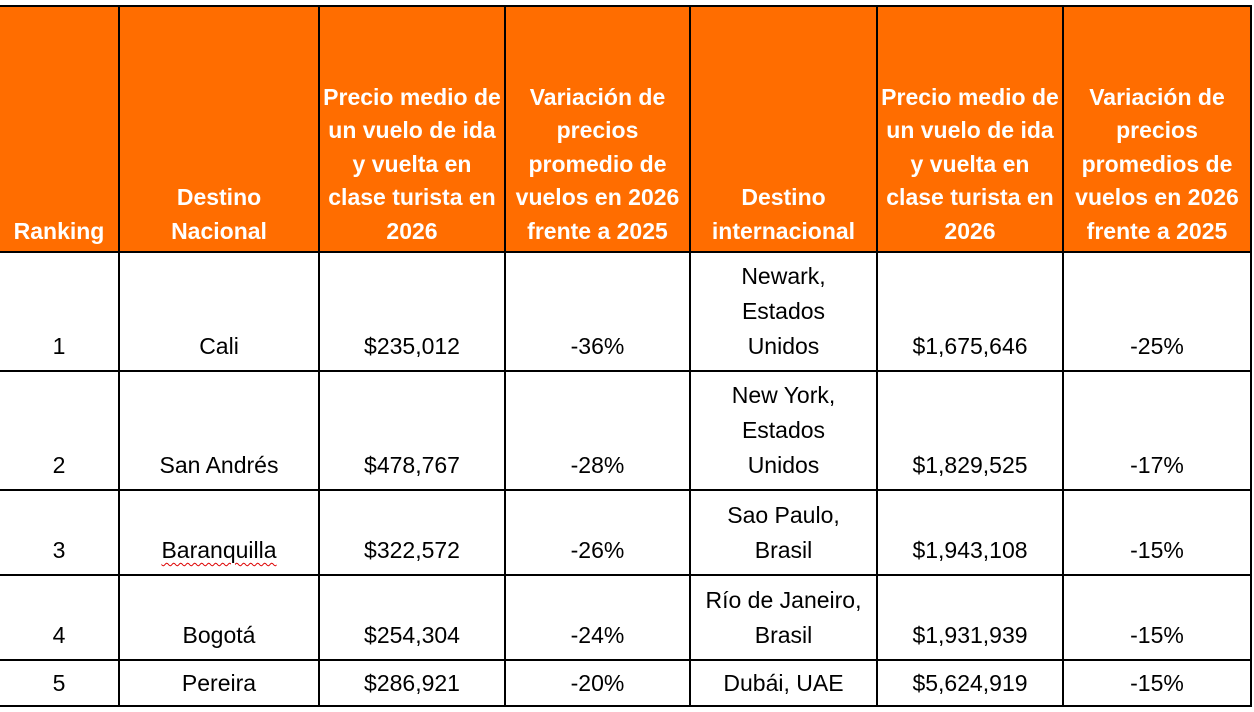 This screenshot has width=1254, height=712. What do you see at coordinates (219, 311) in the screenshot?
I see `national-destination-cell: Cali` at bounding box center [219, 311].